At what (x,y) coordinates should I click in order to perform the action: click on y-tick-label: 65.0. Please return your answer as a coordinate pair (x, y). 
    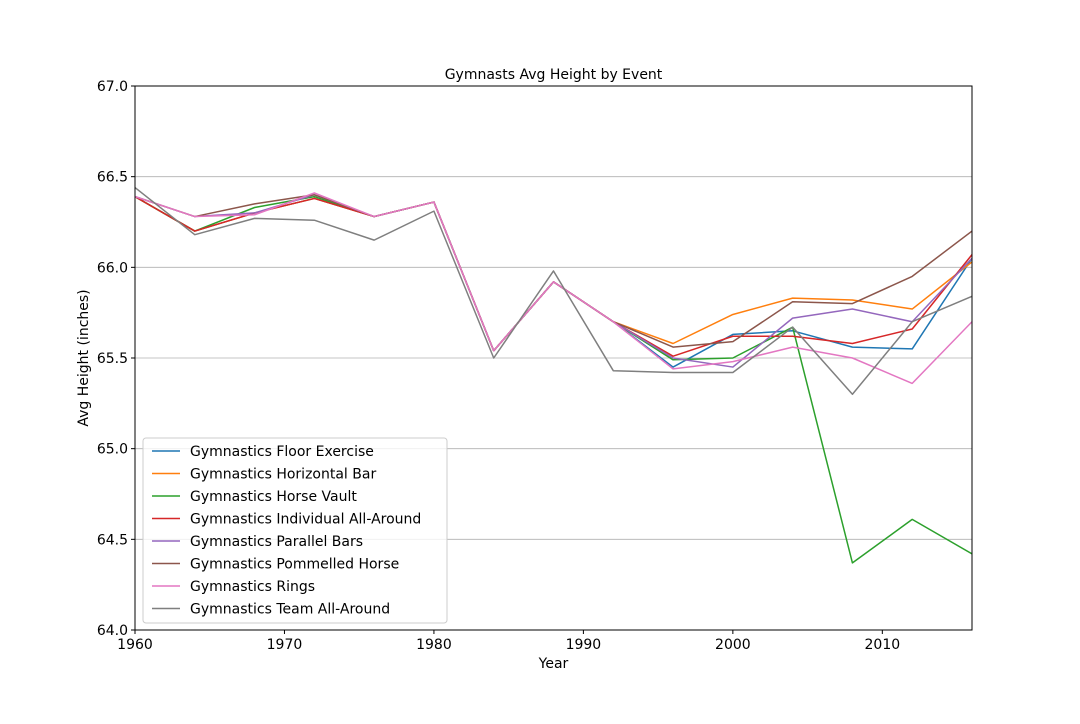
    Looking at the image, I should click on (112, 450).